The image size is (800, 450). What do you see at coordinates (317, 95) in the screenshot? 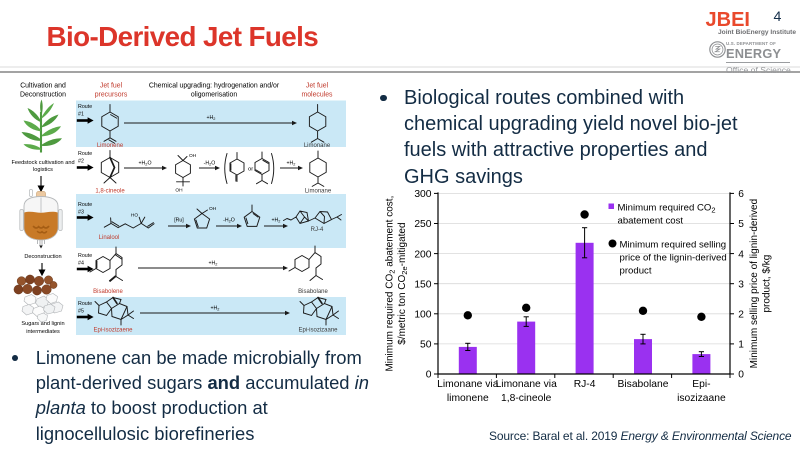
I see `svg-text: molecules` at bounding box center [317, 95].